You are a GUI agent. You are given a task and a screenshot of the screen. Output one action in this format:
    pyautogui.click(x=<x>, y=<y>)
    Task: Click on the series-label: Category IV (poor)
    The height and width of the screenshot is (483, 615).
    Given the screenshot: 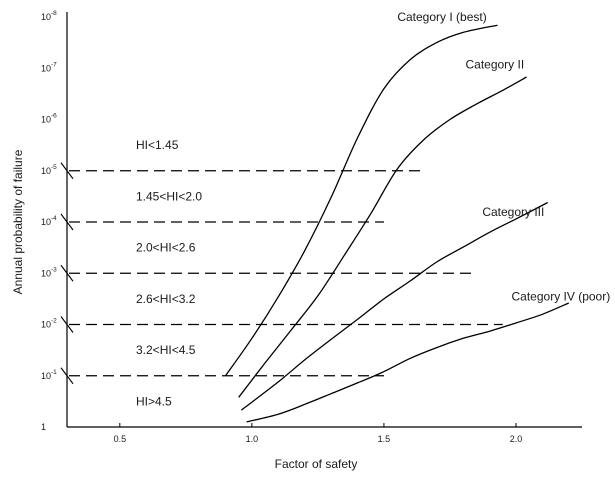 What is the action you would take?
    pyautogui.click(x=561, y=296)
    